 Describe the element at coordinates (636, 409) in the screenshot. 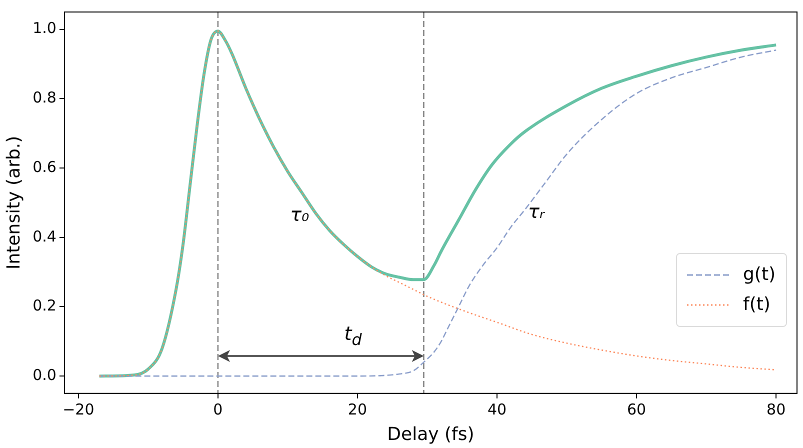

I see `x-tick-label: 60` at that location.